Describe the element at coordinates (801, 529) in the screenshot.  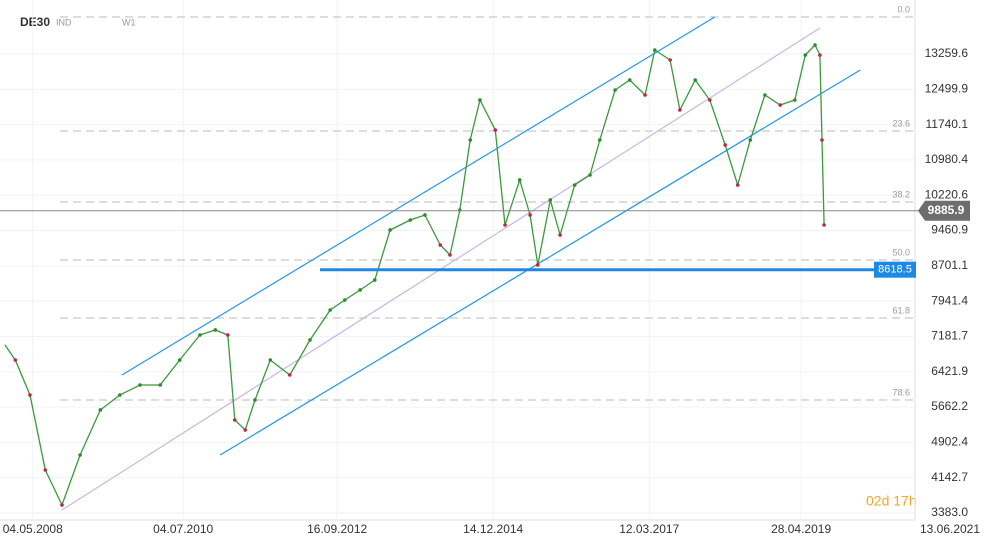
I see `x-tick-label: 28.04.2019` at that location.